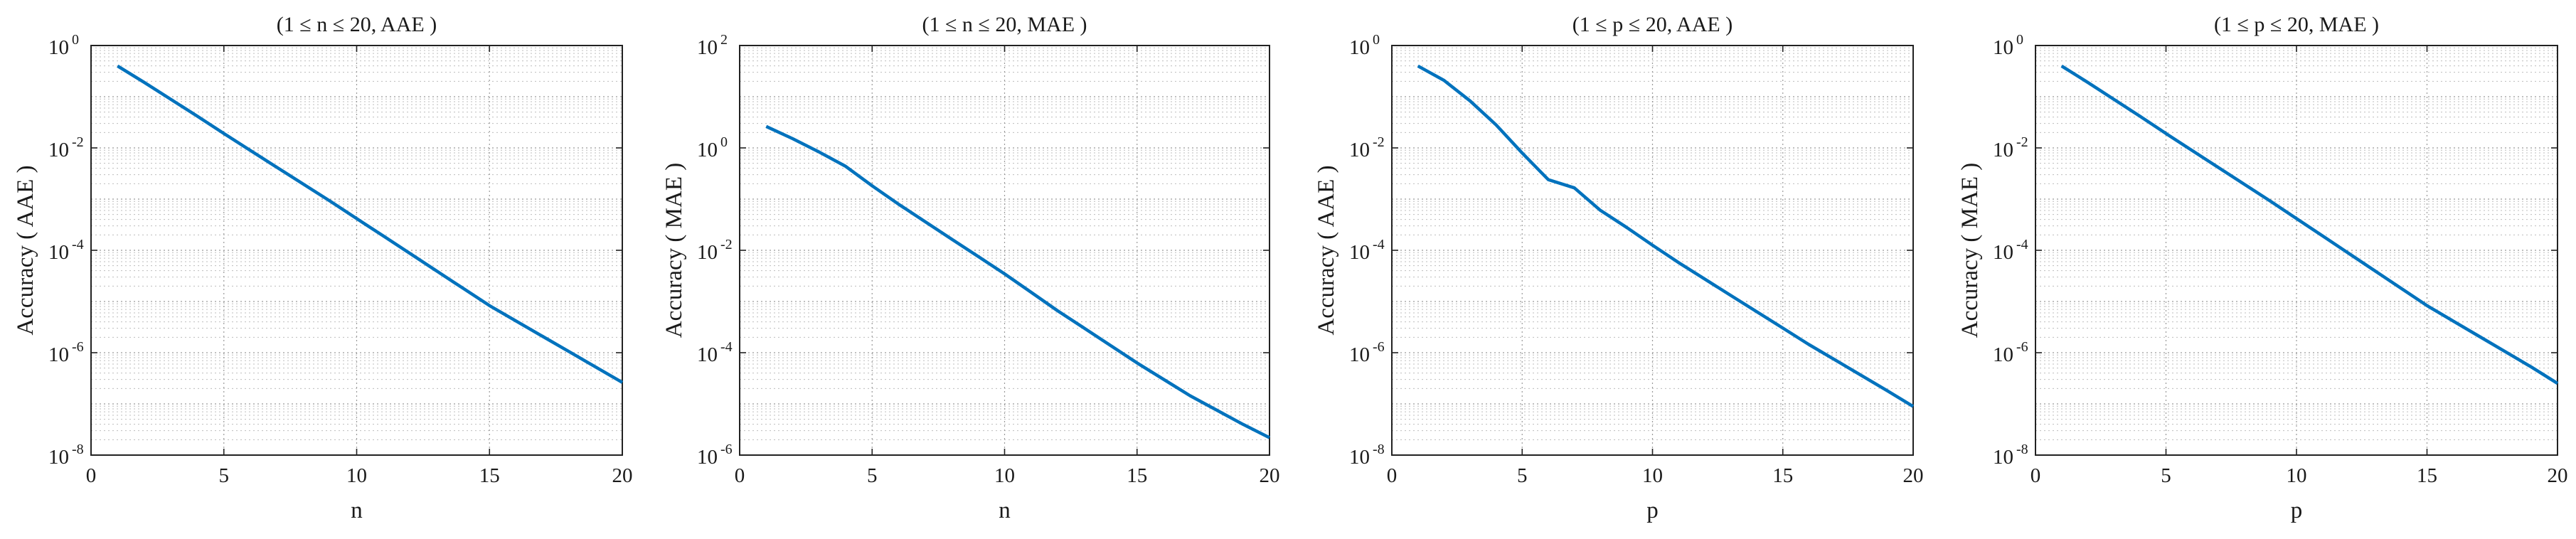 The height and width of the screenshot is (539, 2576). I want to click on chart-title: (1 ≤ n ≤ 20, AAE ), so click(357, 24).